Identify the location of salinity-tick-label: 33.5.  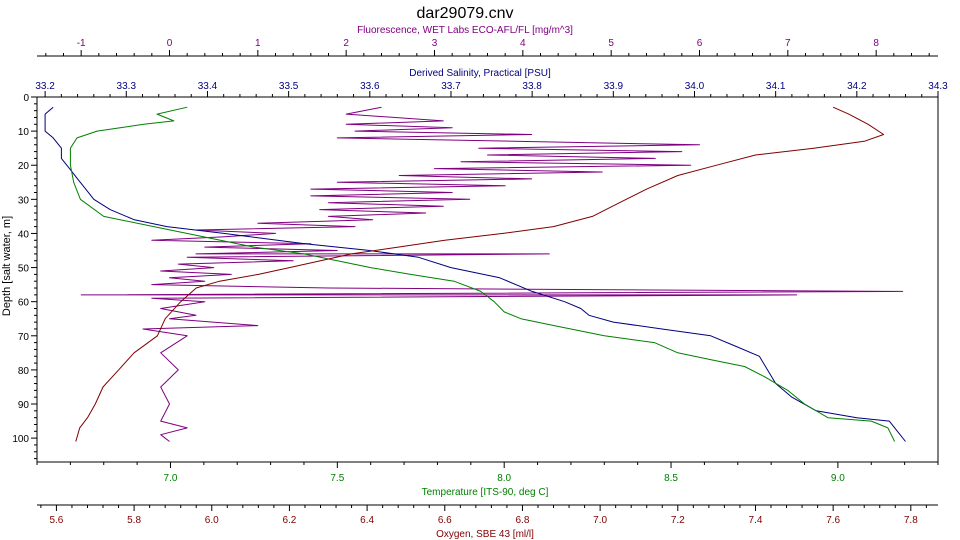
(289, 86).